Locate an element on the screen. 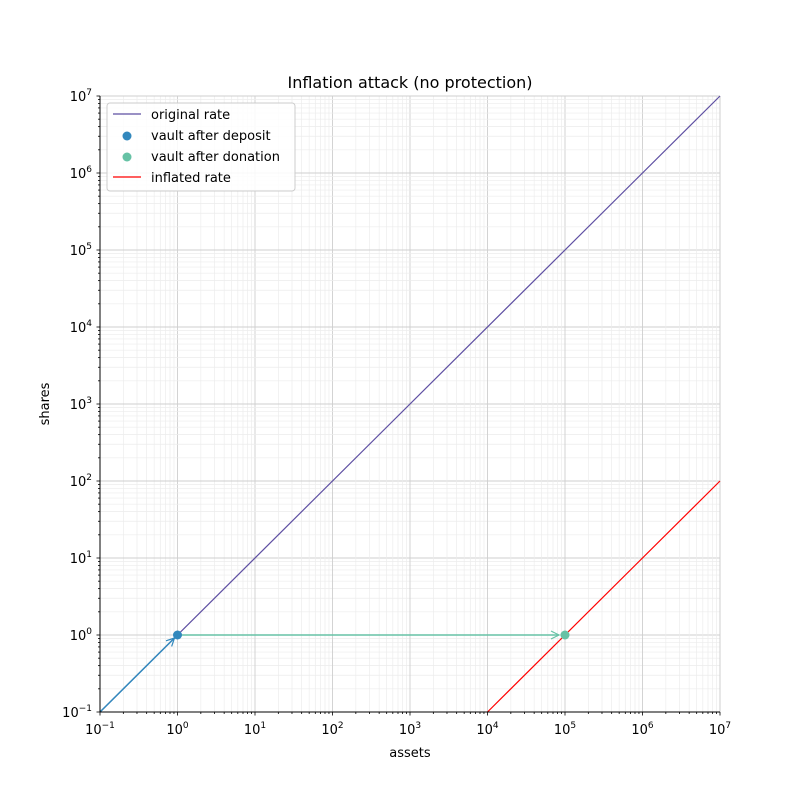 Image resolution: width=800 pixels, height=804 pixels. x-tick-label: 10⁴ is located at coordinates (487, 729).